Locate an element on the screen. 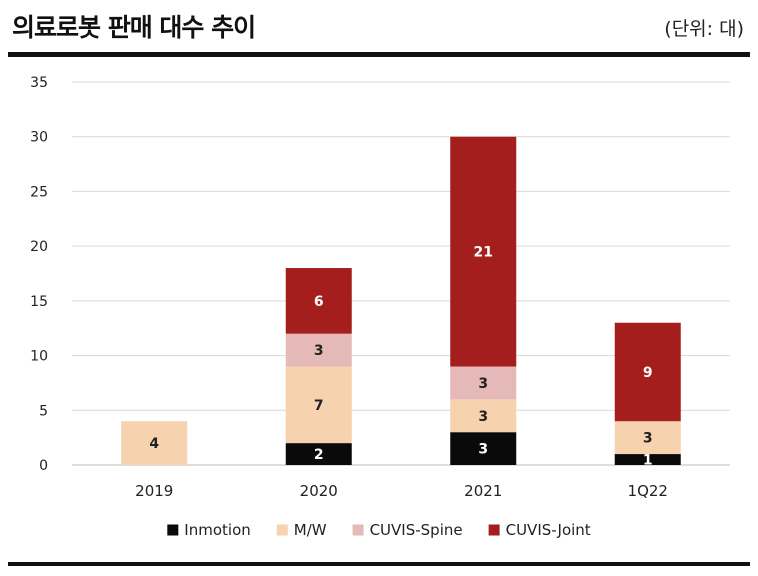  data-label: 6 is located at coordinates (319, 302).